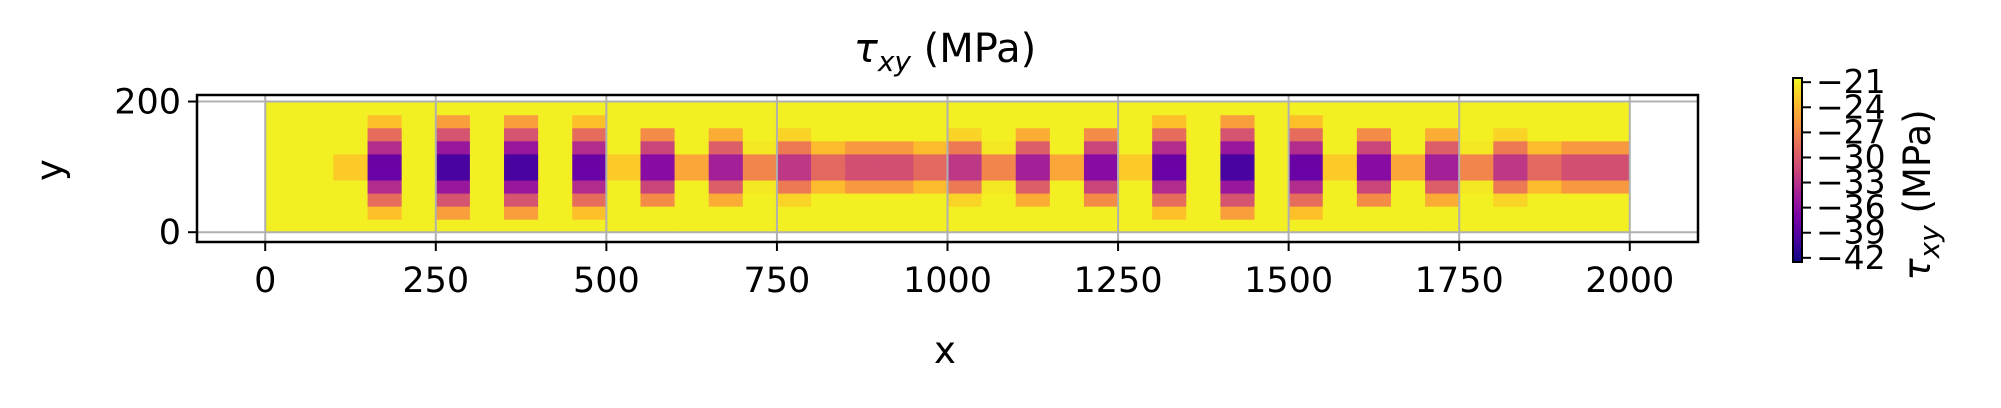 Image resolution: width=2001 pixels, height=408 pixels. What do you see at coordinates (1851, 81) in the screenshot?
I see `colorbar-tick-label: −21` at bounding box center [1851, 81].